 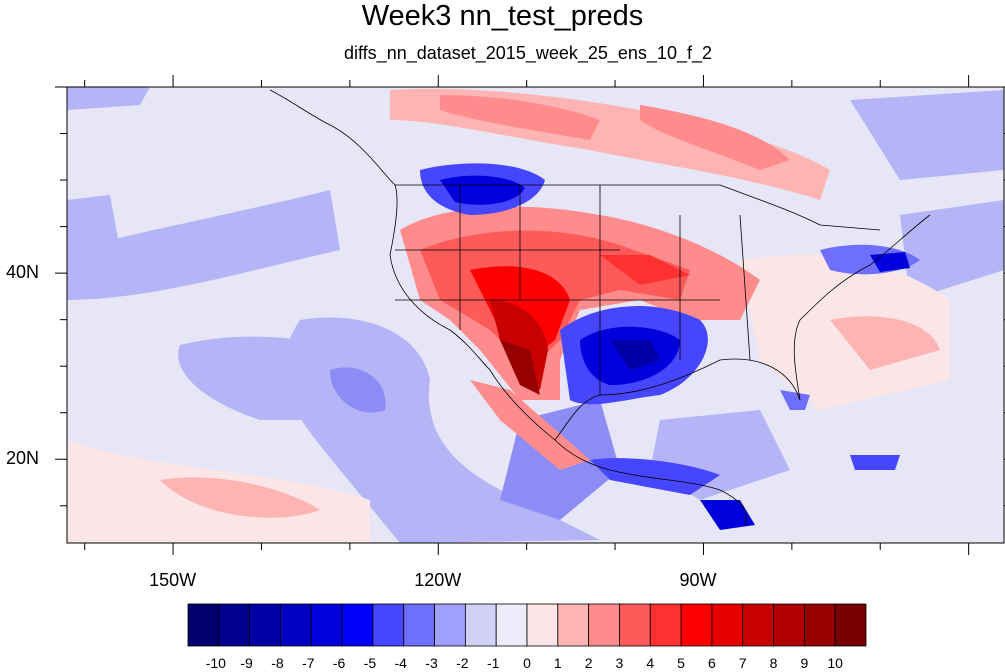 I want to click on chart-subtitle: diffs_nn_dataset_2015_week_25_ens_10_f_2, so click(x=528, y=53).